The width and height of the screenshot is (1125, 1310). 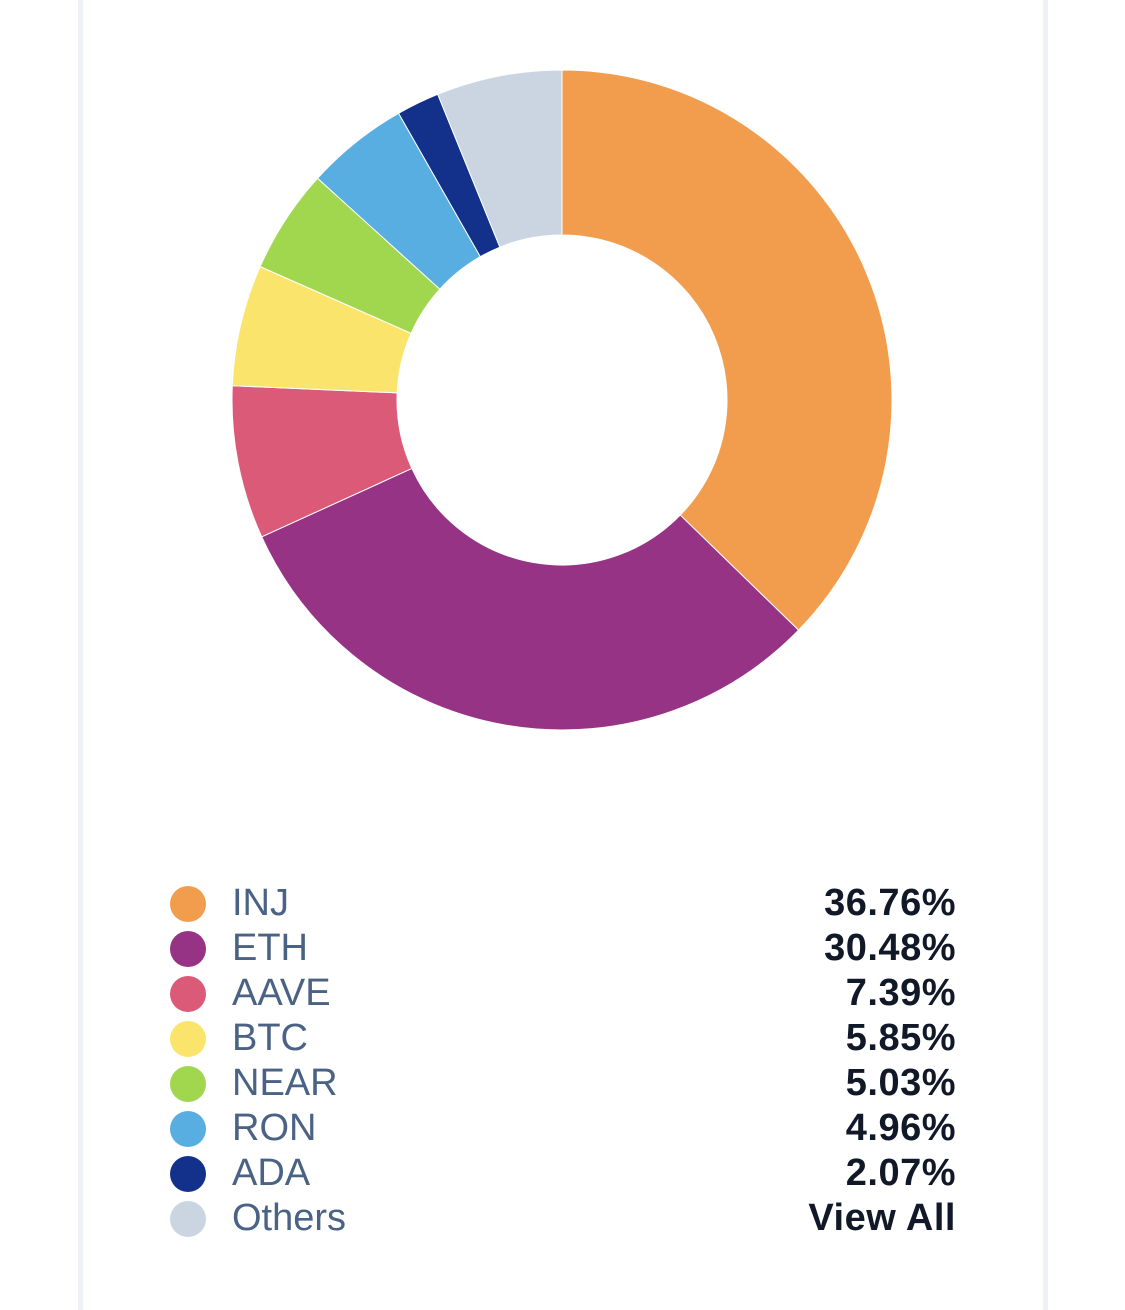 What do you see at coordinates (270, 1038) in the screenshot?
I see `legend-label: BTC` at bounding box center [270, 1038].